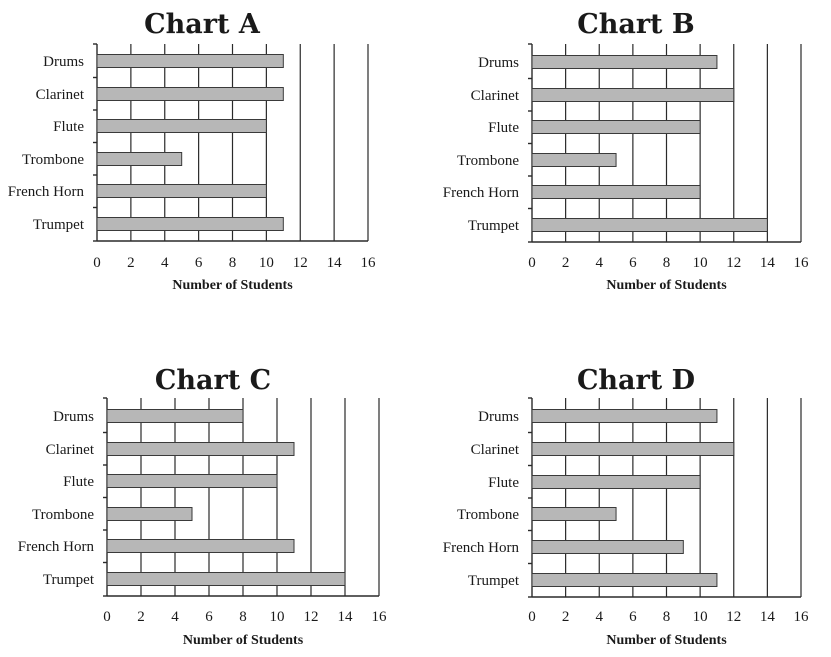 The height and width of the screenshot is (657, 831). I want to click on chart-title: Chart B, so click(636, 24).